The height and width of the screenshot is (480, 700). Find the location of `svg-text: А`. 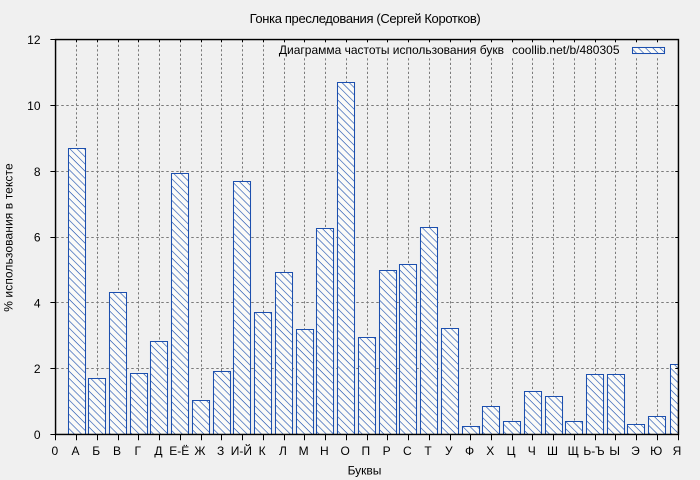

svg-text: А is located at coordinates (75, 451).